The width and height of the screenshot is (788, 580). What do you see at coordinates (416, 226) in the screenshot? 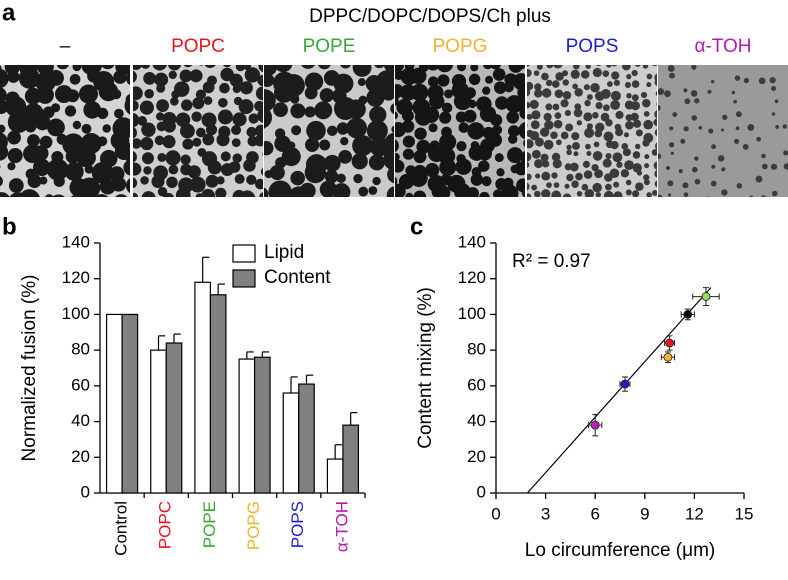
I see `panel-label: c` at bounding box center [416, 226].